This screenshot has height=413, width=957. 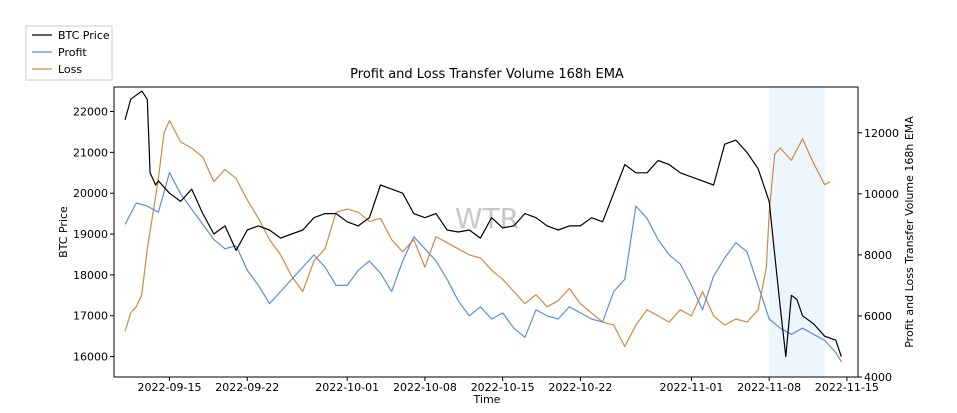 What do you see at coordinates (909, 232) in the screenshot?
I see `y-right-axis-label: Profit and Loss Transfer Volume 168h EMA` at bounding box center [909, 232].